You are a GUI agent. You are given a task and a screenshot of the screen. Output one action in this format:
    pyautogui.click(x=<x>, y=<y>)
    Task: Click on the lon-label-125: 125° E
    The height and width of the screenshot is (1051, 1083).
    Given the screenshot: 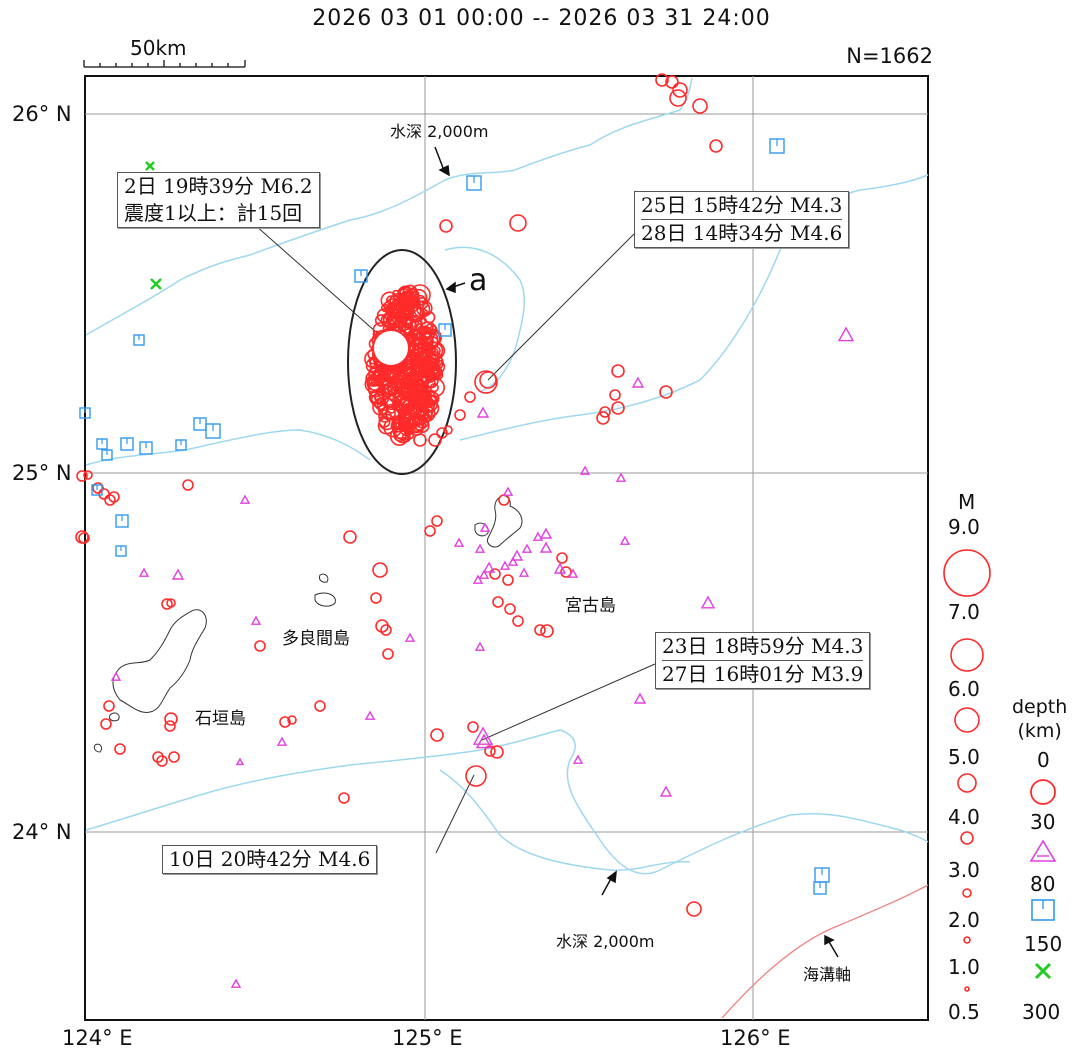 What is the action you would take?
    pyautogui.click(x=427, y=1038)
    